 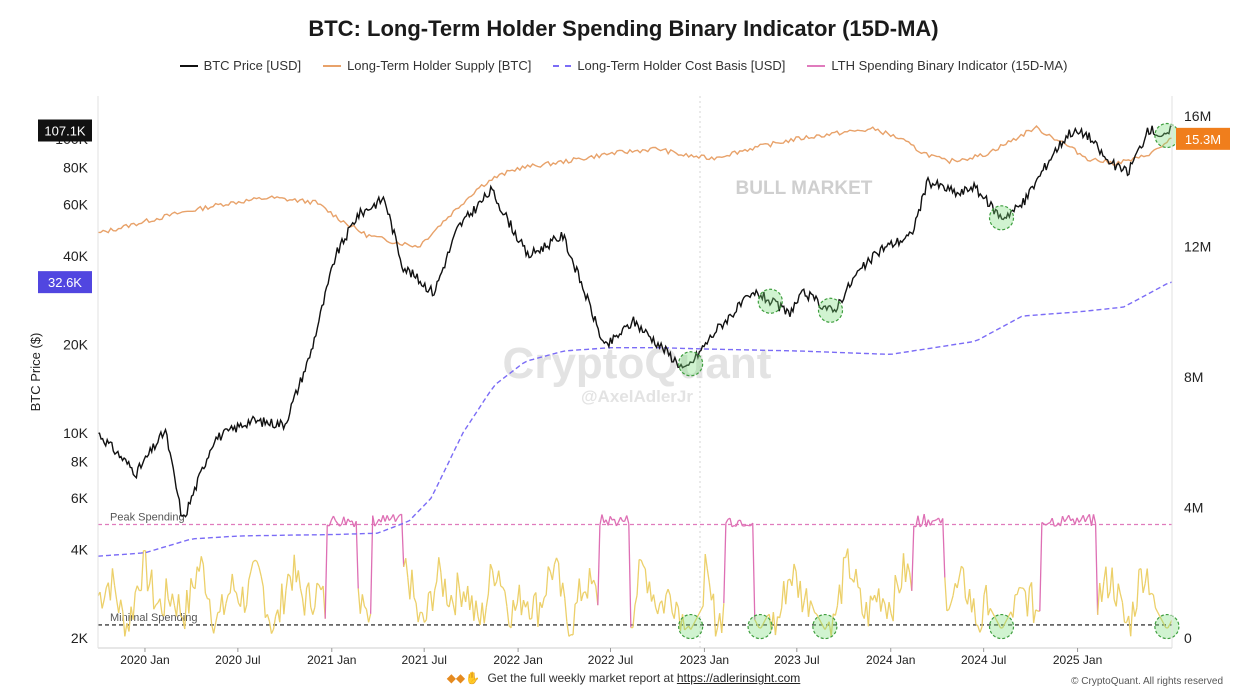 What do you see at coordinates (463, 678) in the screenshot?
I see `diamond-hands-icon: ◆◆✋` at bounding box center [463, 678].